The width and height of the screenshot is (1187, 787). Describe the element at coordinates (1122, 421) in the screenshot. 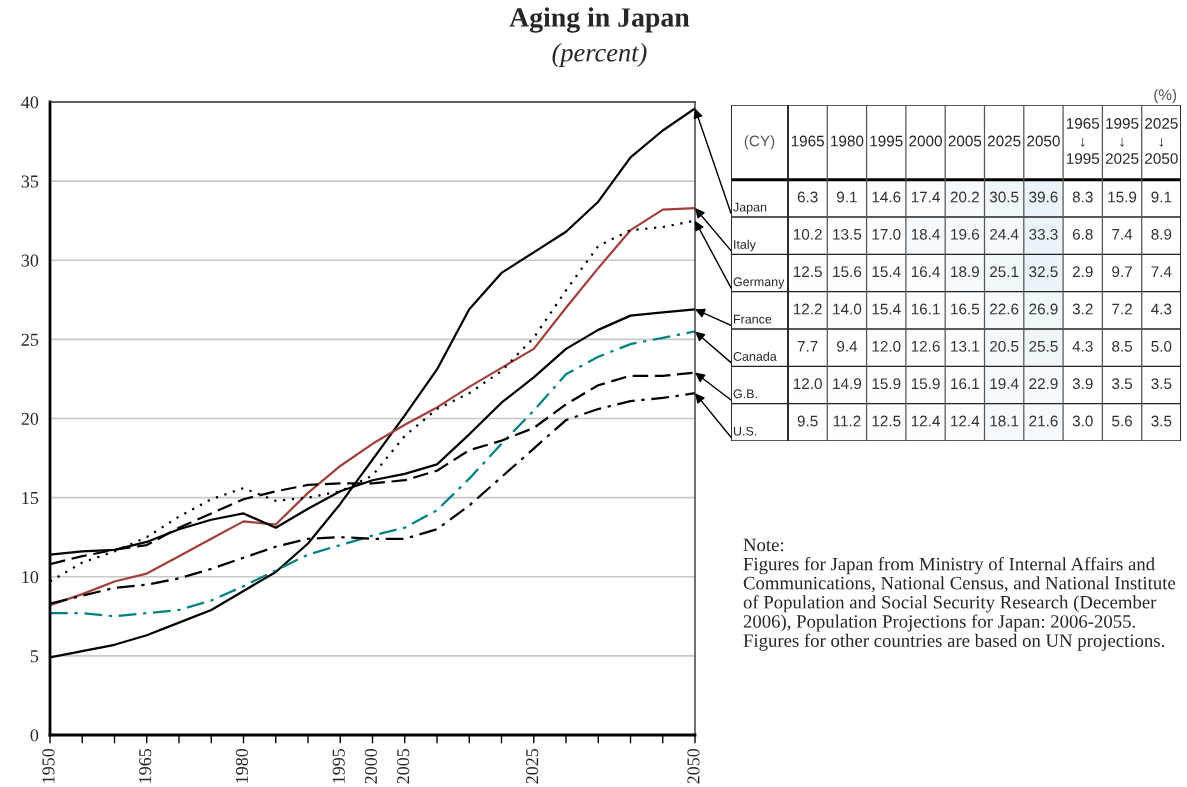

I see `data-label: 5.6` at that location.